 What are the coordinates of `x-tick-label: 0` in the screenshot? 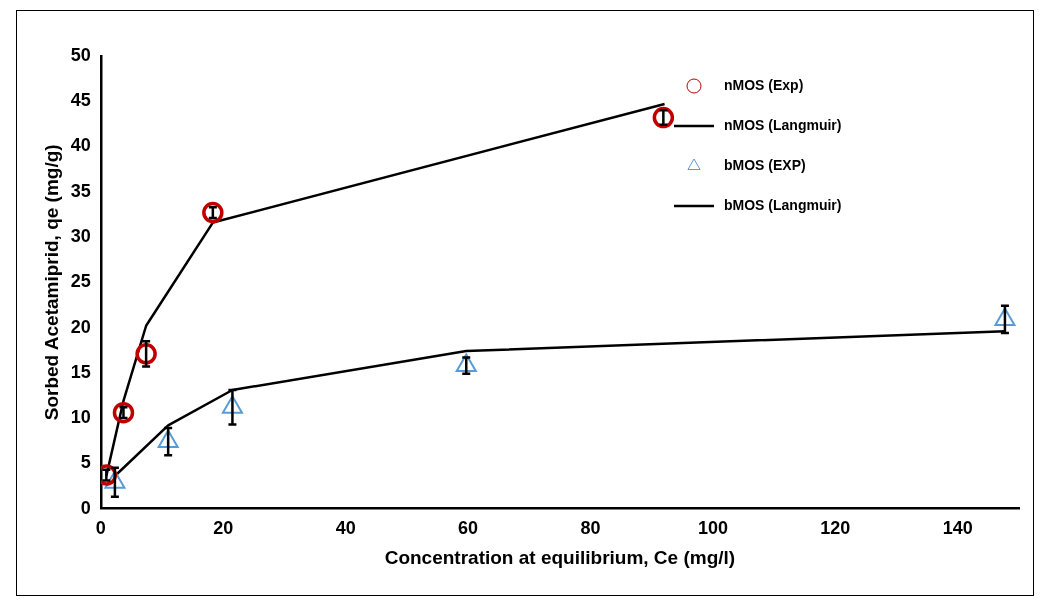 It's located at (100, 528).